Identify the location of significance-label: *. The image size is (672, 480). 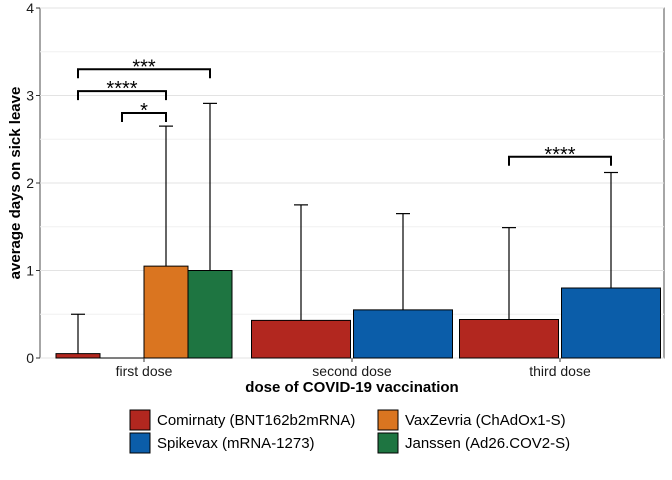
(144, 111).